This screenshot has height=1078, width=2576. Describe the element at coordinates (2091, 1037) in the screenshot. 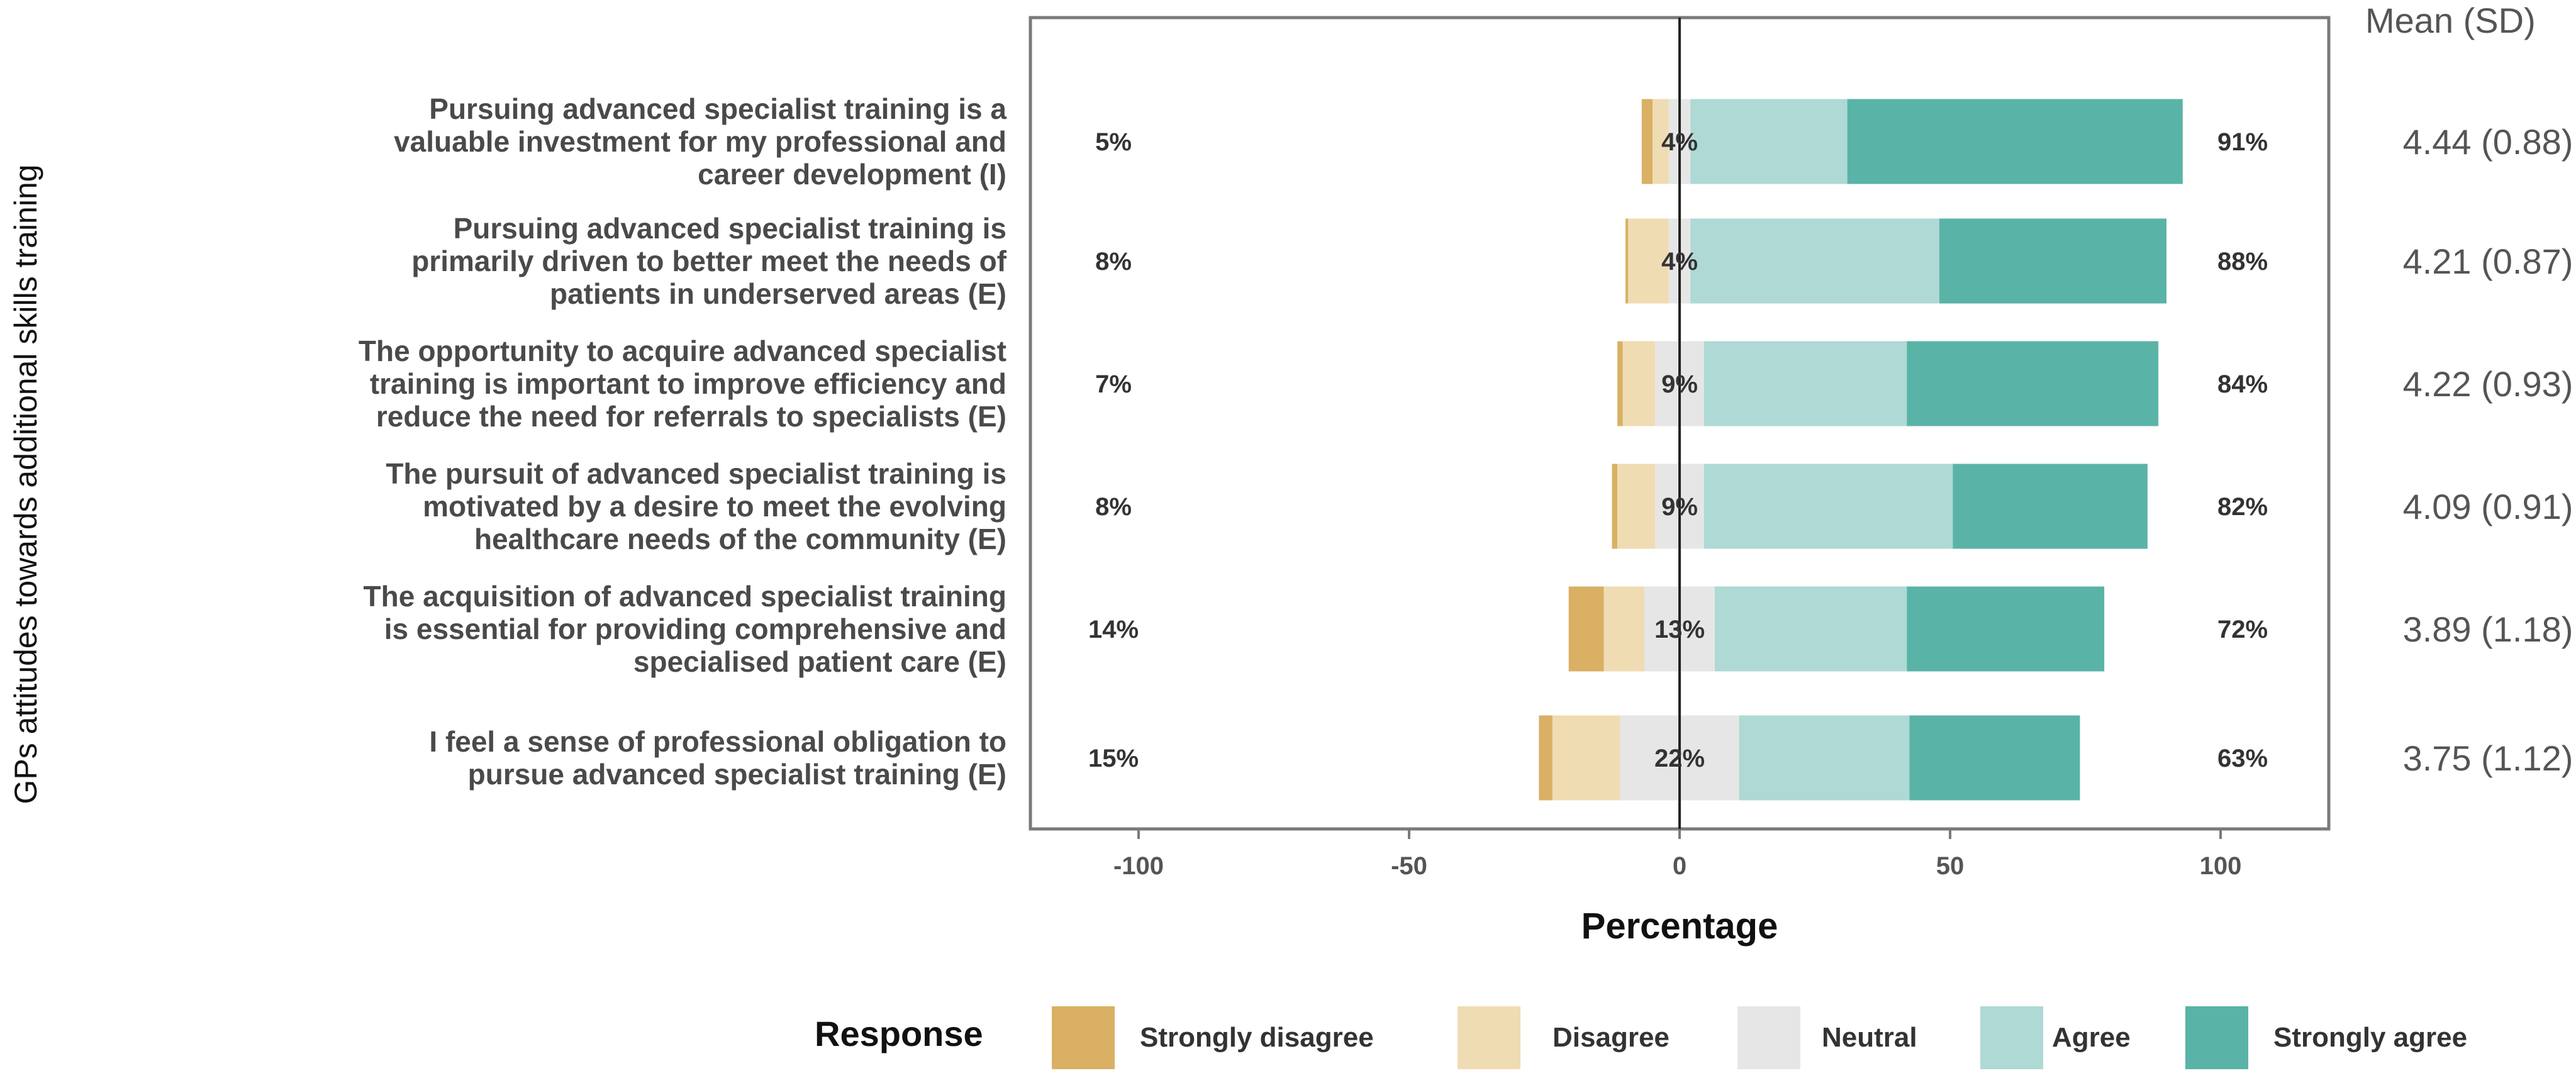

I see `legend-label-agree: Agree` at that location.